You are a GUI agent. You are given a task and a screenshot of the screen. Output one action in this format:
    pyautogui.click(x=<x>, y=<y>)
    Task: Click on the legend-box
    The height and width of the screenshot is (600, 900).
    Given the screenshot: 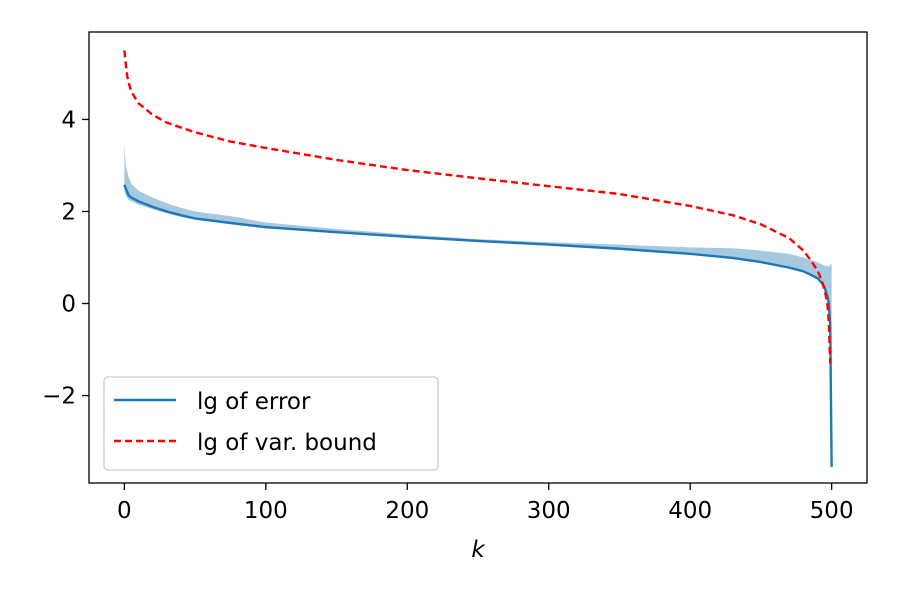 What is the action you would take?
    pyautogui.click(x=271, y=423)
    